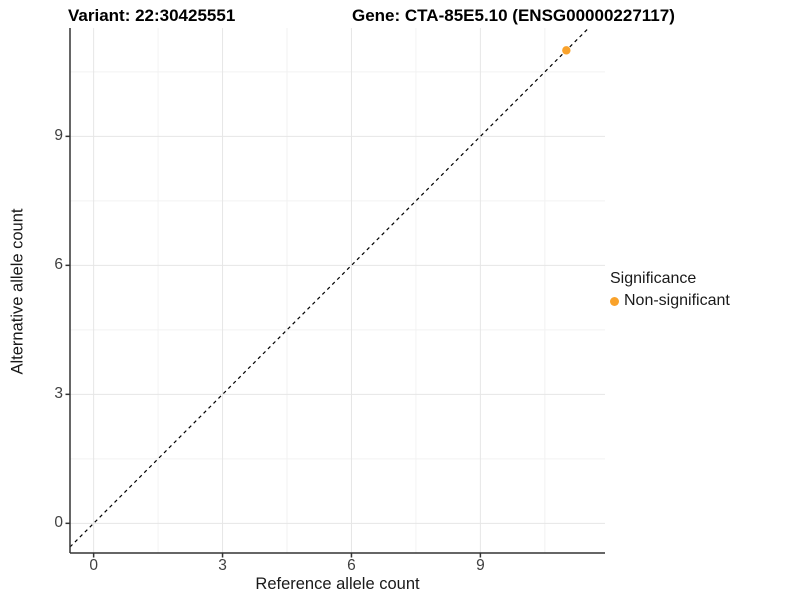 This screenshot has width=800, height=600. Describe the element at coordinates (653, 278) in the screenshot. I see `legend-title: Significance` at that location.